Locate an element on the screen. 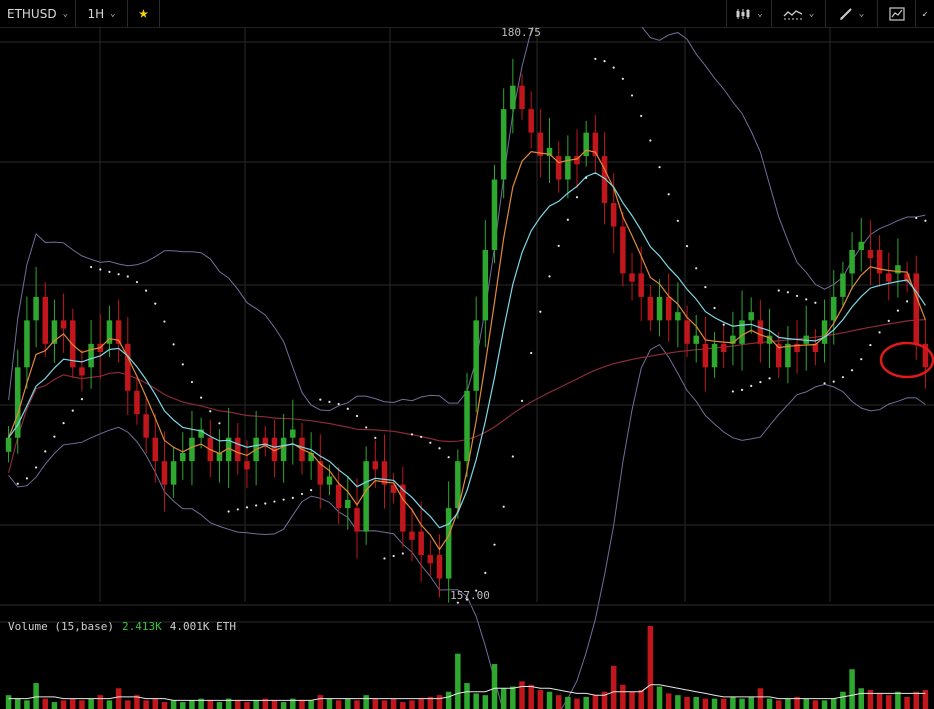 The height and width of the screenshot is (709, 934). interval-label: 1H is located at coordinates (96, 13).